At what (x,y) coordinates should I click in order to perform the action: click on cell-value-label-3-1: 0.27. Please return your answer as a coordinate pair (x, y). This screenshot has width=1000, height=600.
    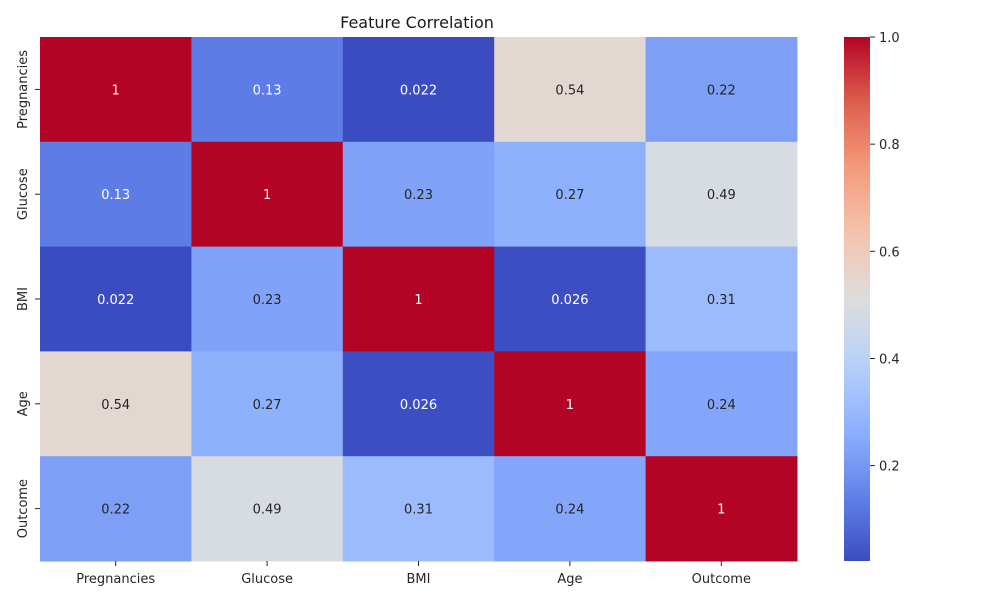
    Looking at the image, I should click on (267, 405).